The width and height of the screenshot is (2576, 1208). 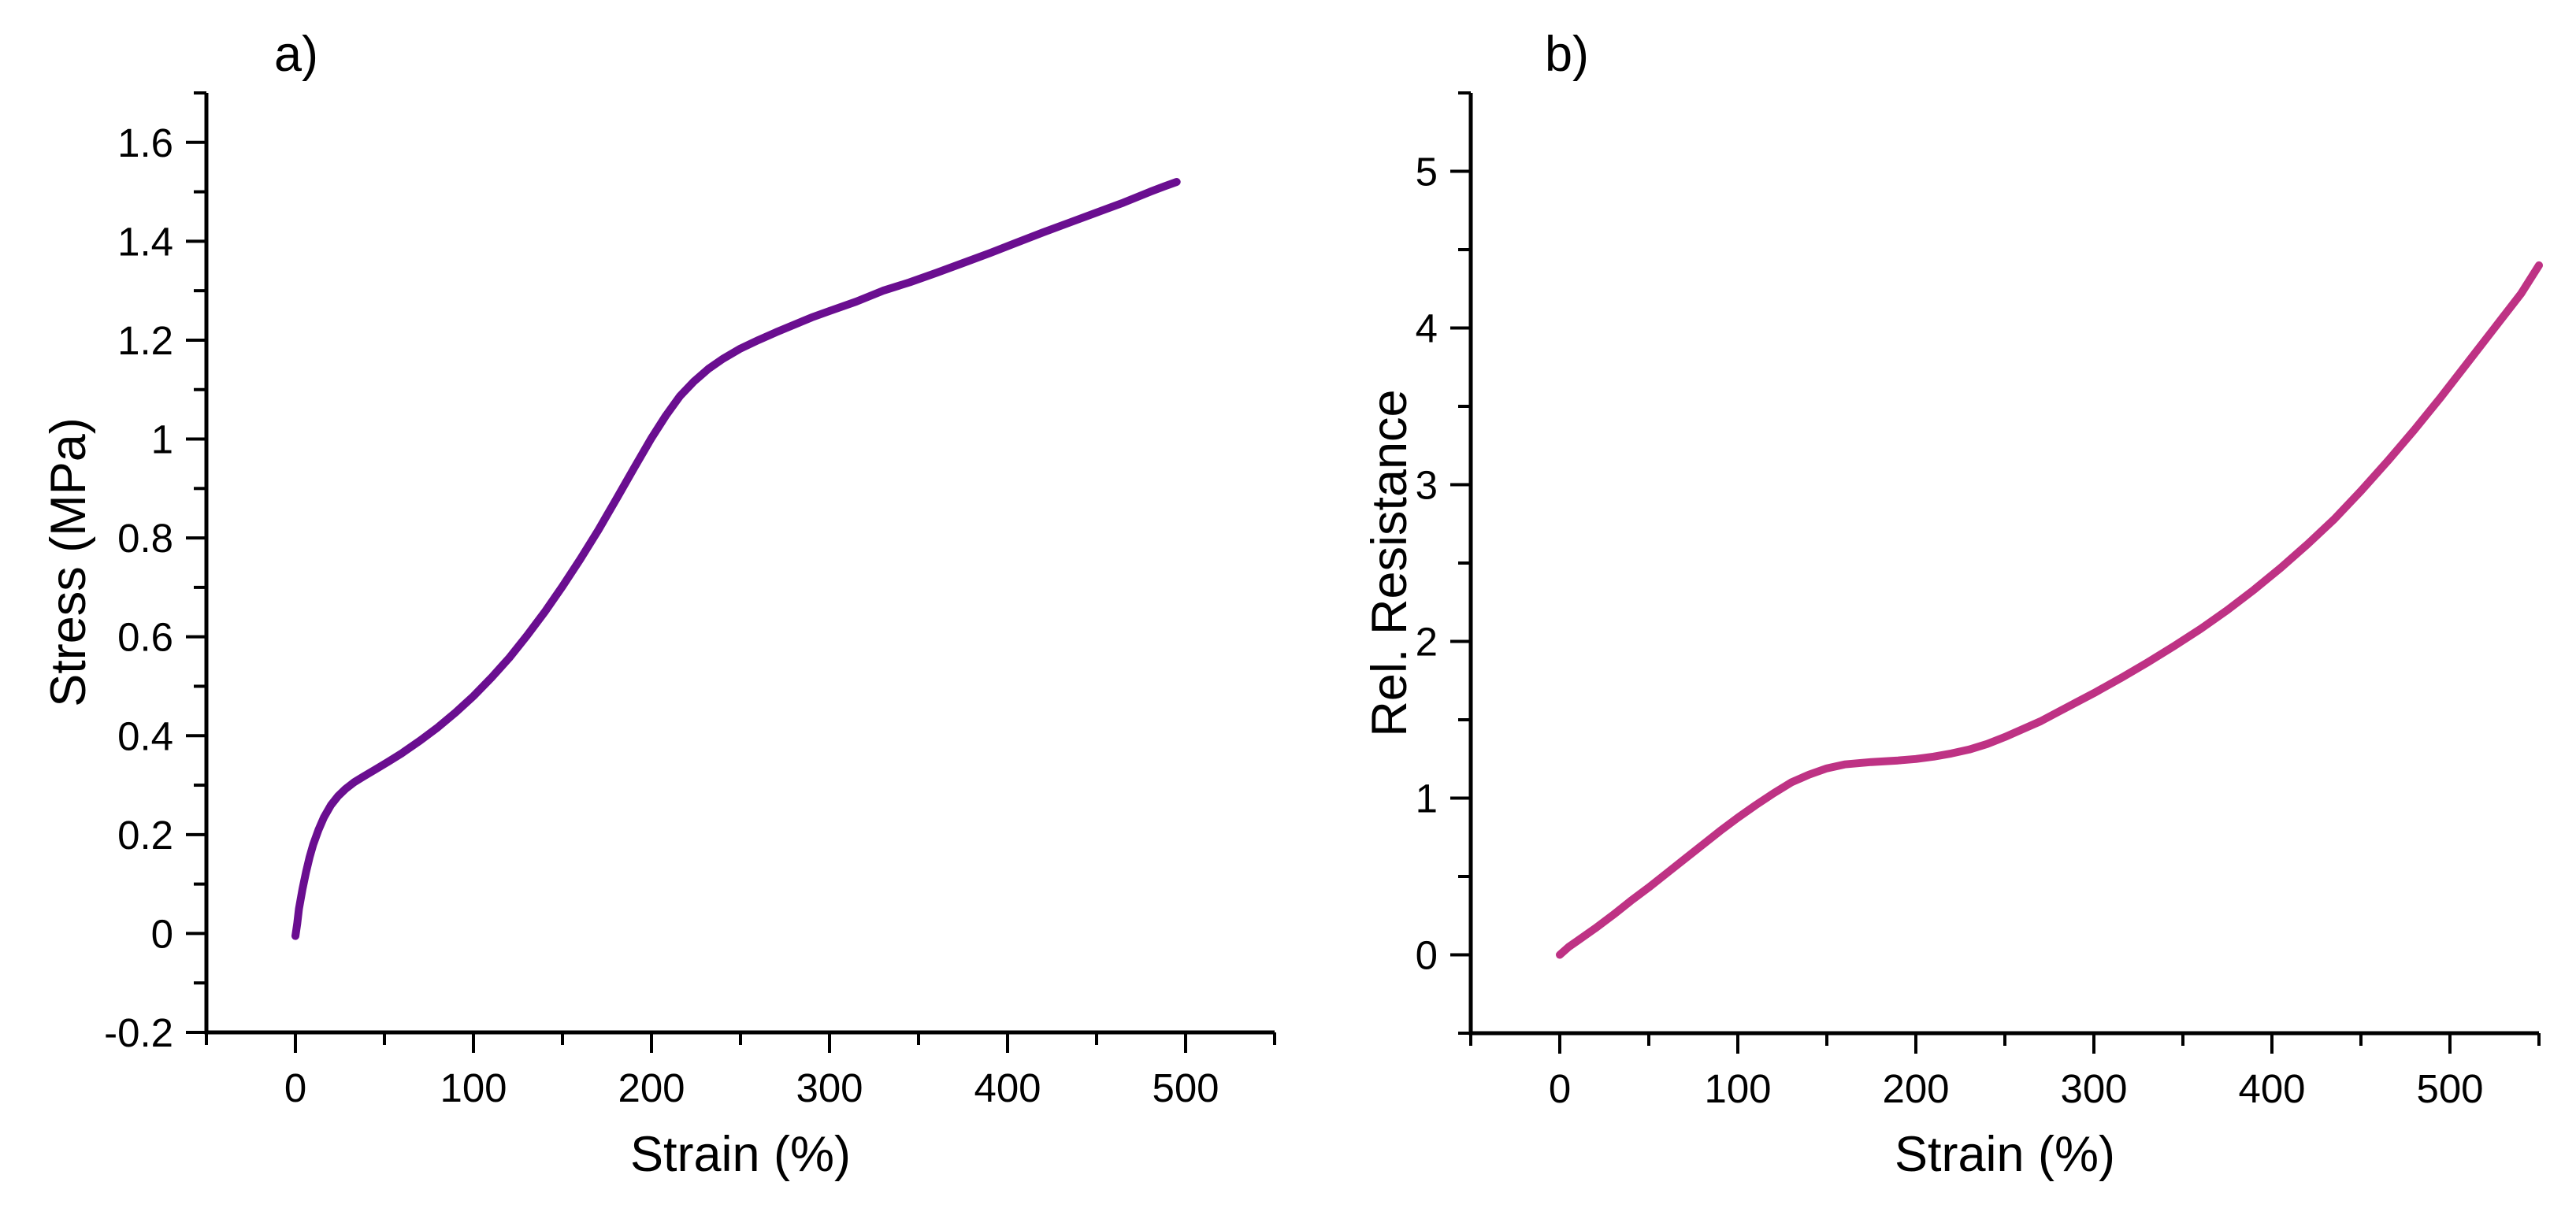 I want to click on y-tick-label: 1.2, so click(x=145, y=340).